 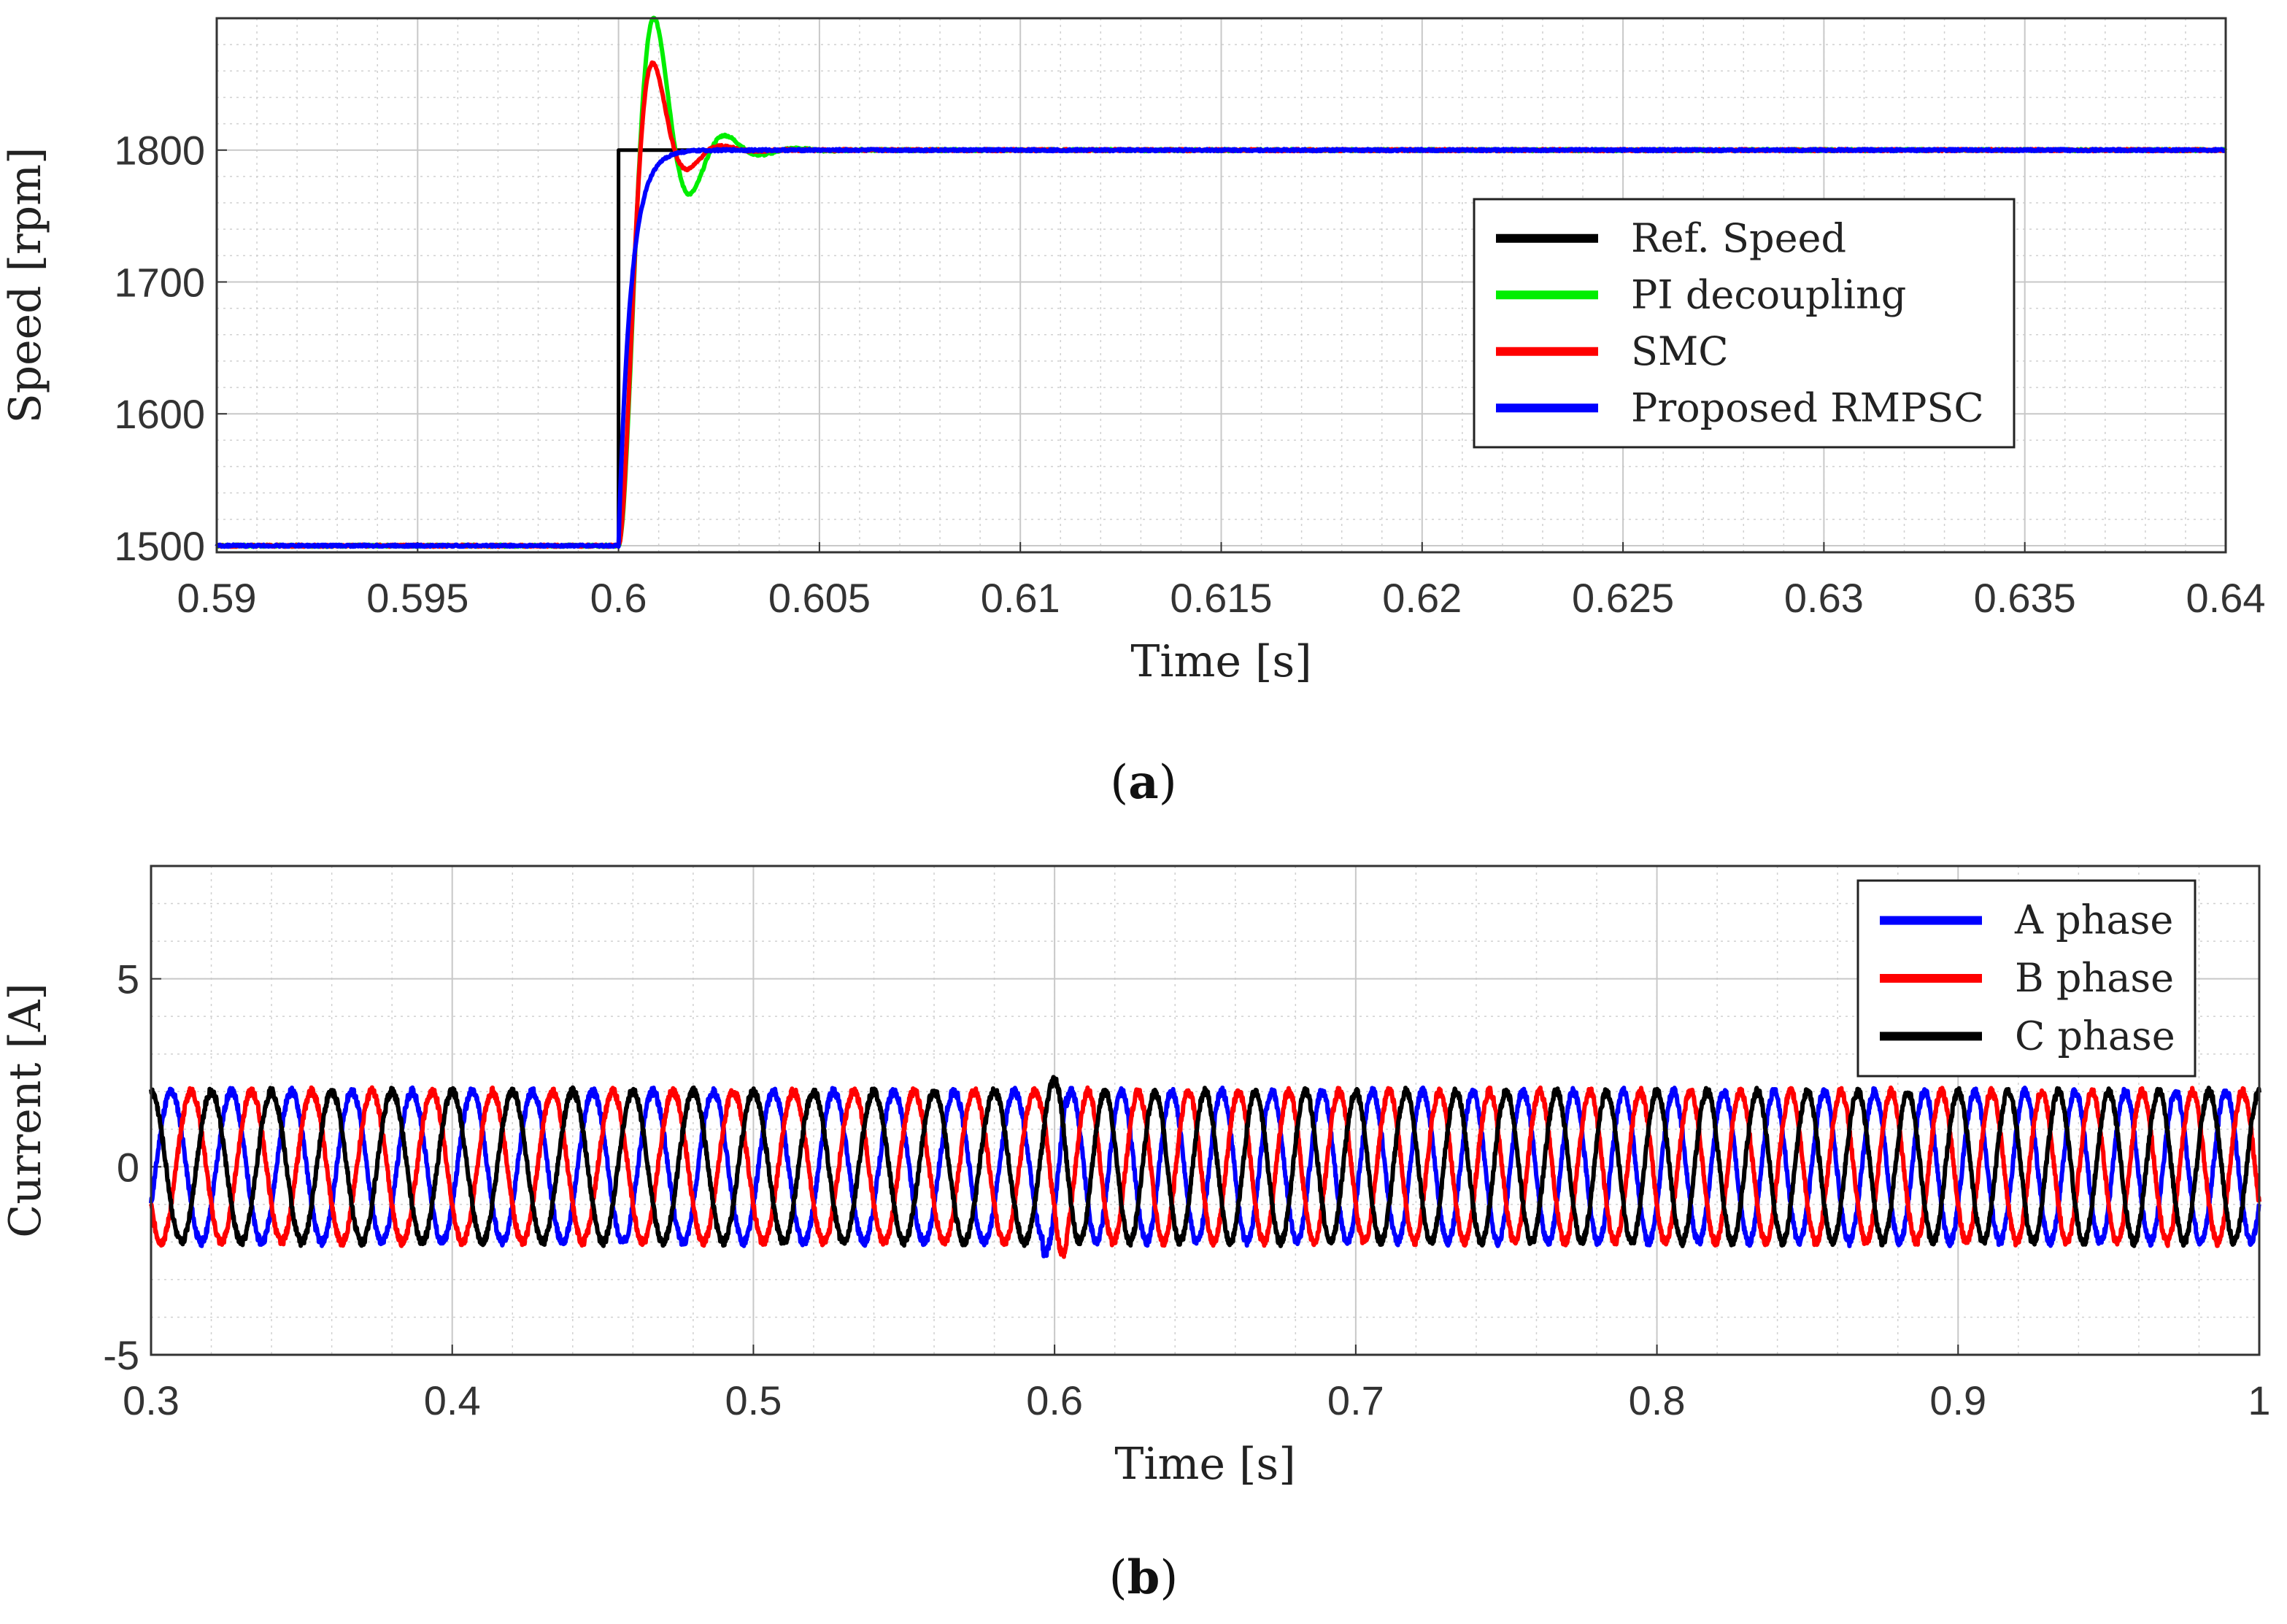 What do you see at coordinates (1422, 598) in the screenshot?
I see `x-tick-label: 0.62` at bounding box center [1422, 598].